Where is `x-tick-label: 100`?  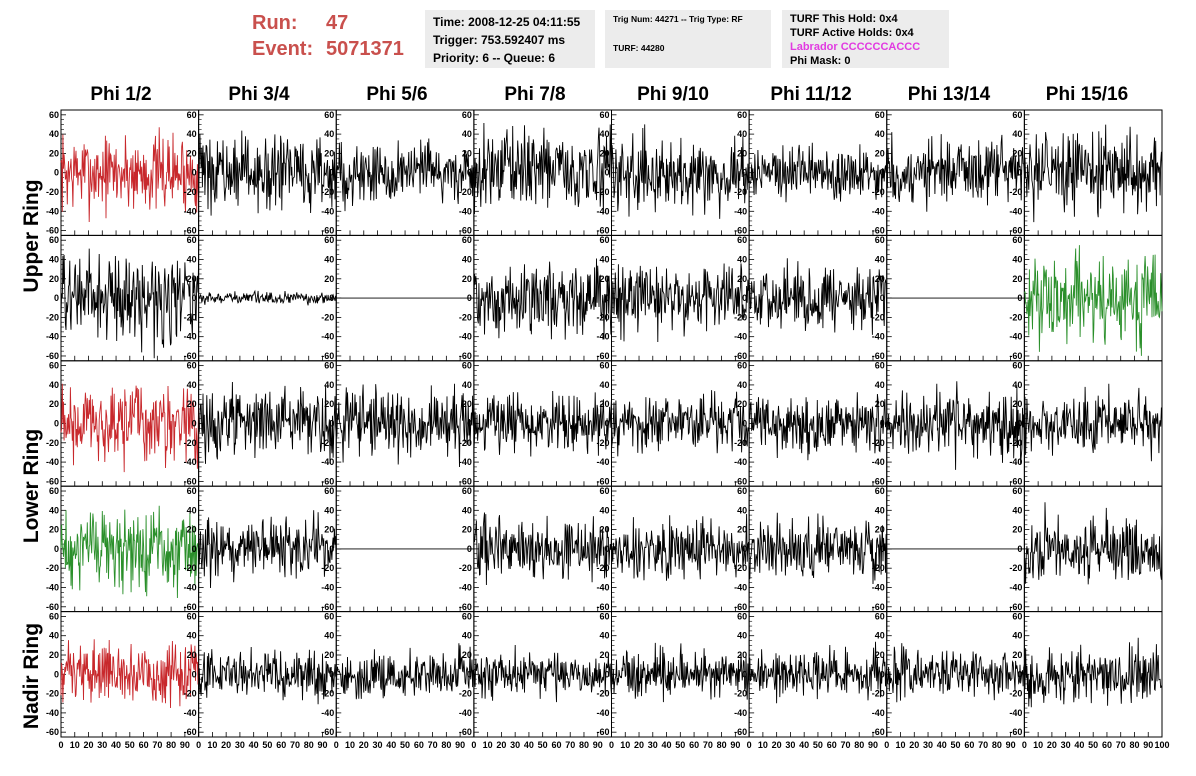 x-tick-label: 100 is located at coordinates (1161, 745).